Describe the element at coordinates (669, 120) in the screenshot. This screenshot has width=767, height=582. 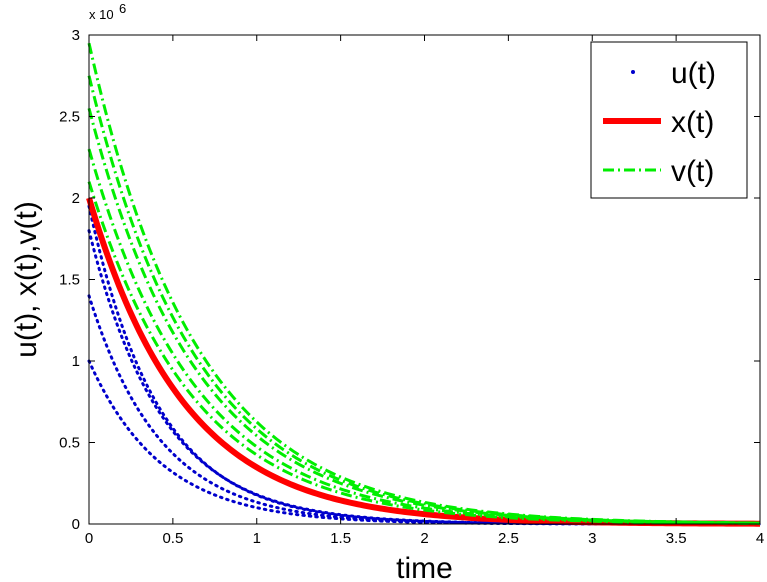
I see `legend: u(t) x(t) v(t)` at that location.